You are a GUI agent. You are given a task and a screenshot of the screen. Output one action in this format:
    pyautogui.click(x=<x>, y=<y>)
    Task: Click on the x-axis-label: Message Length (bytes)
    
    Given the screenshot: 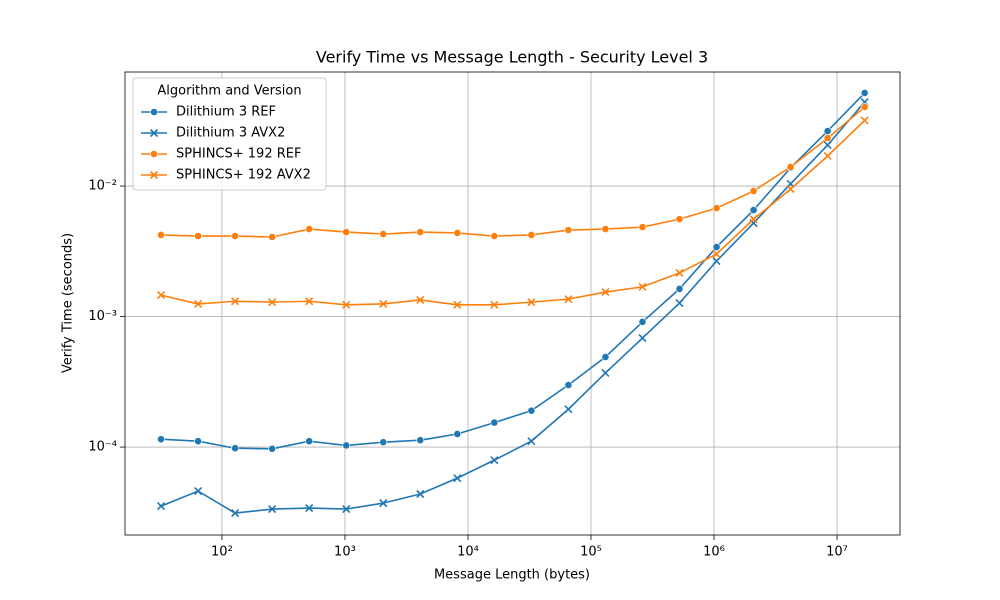 What is the action you would take?
    pyautogui.click(x=512, y=575)
    